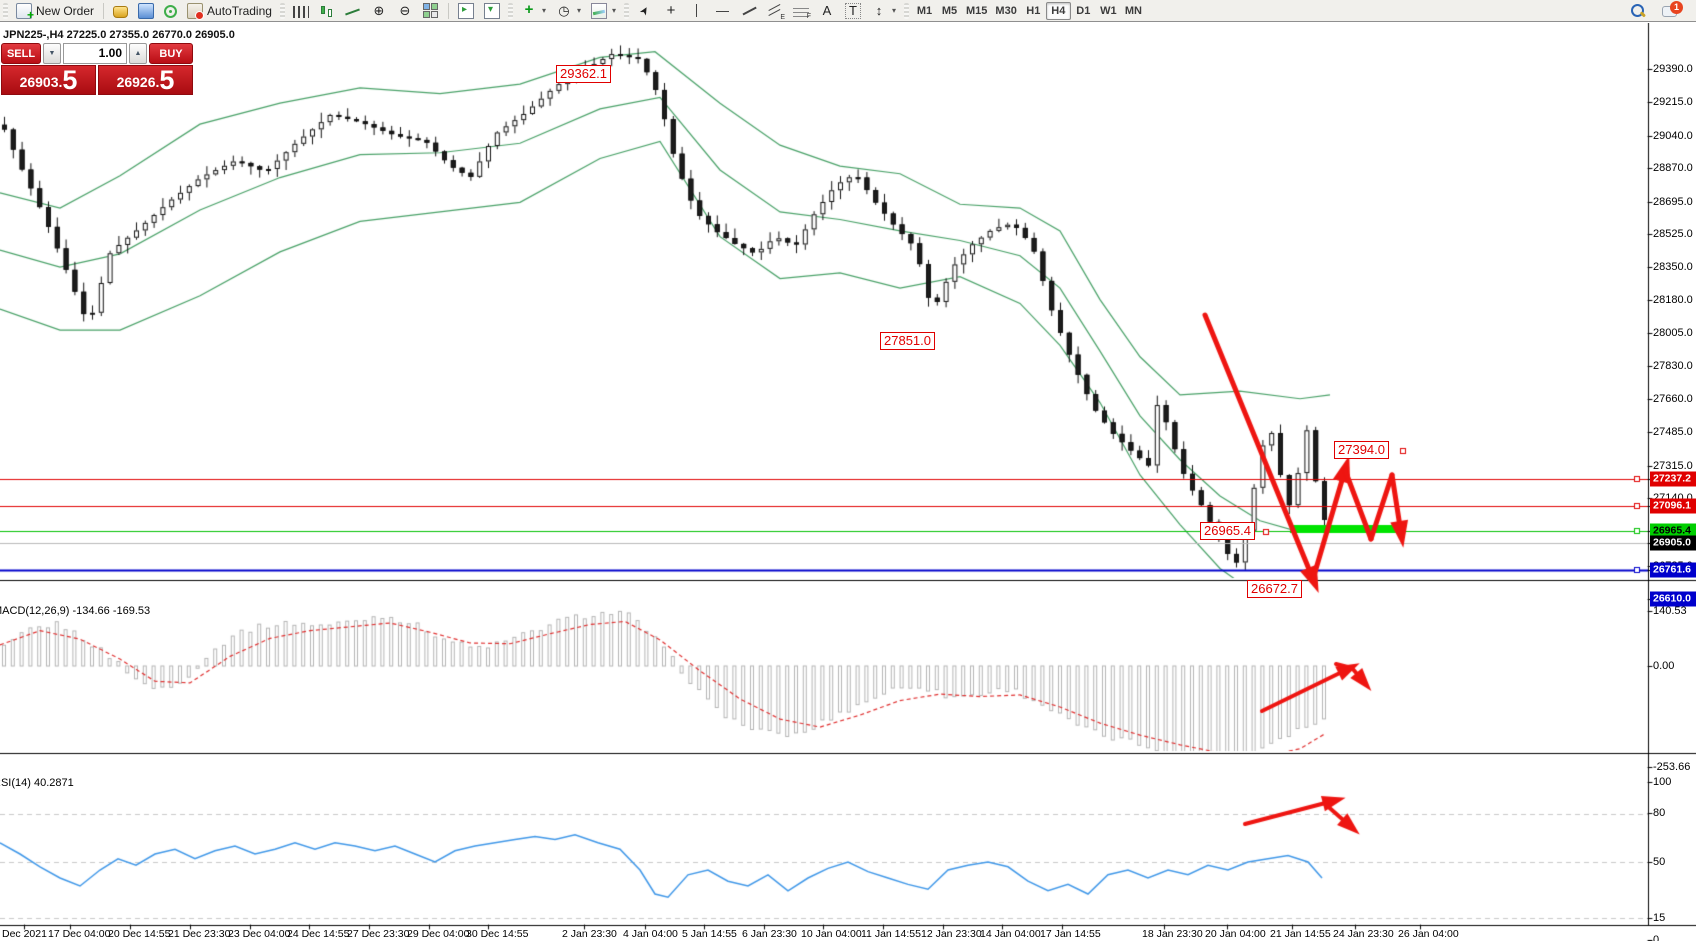 This screenshot has height=941, width=1696. I want to click on zoom-out-icon: ⊖, so click(405, 10).